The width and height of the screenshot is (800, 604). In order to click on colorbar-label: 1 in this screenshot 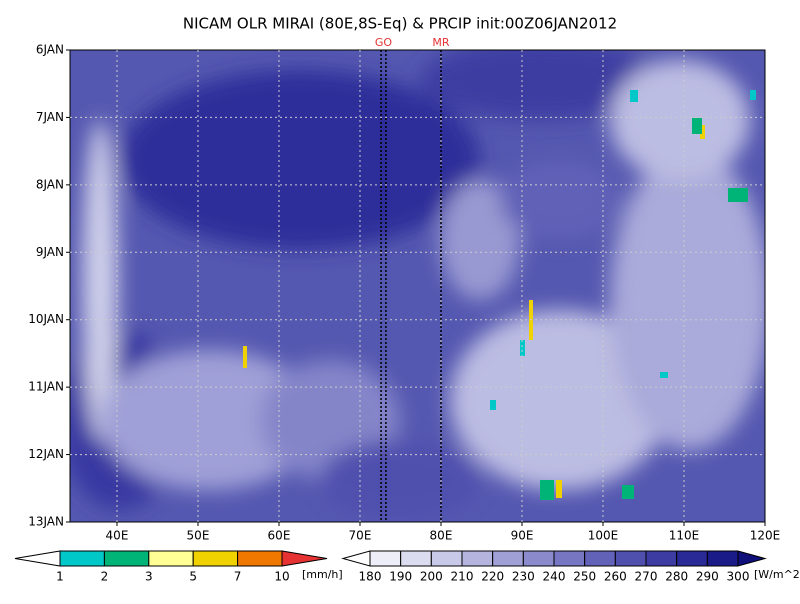, I will do `click(60, 577)`.